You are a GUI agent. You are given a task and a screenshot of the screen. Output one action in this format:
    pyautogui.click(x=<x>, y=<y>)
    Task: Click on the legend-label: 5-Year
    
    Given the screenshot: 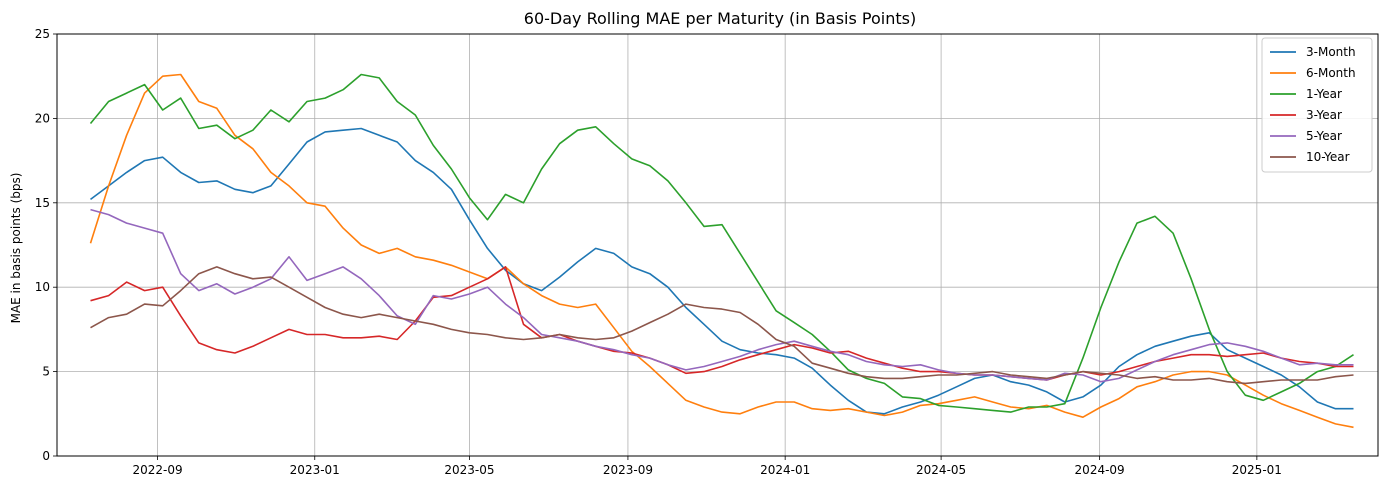 What is the action you would take?
    pyautogui.click(x=1324, y=136)
    